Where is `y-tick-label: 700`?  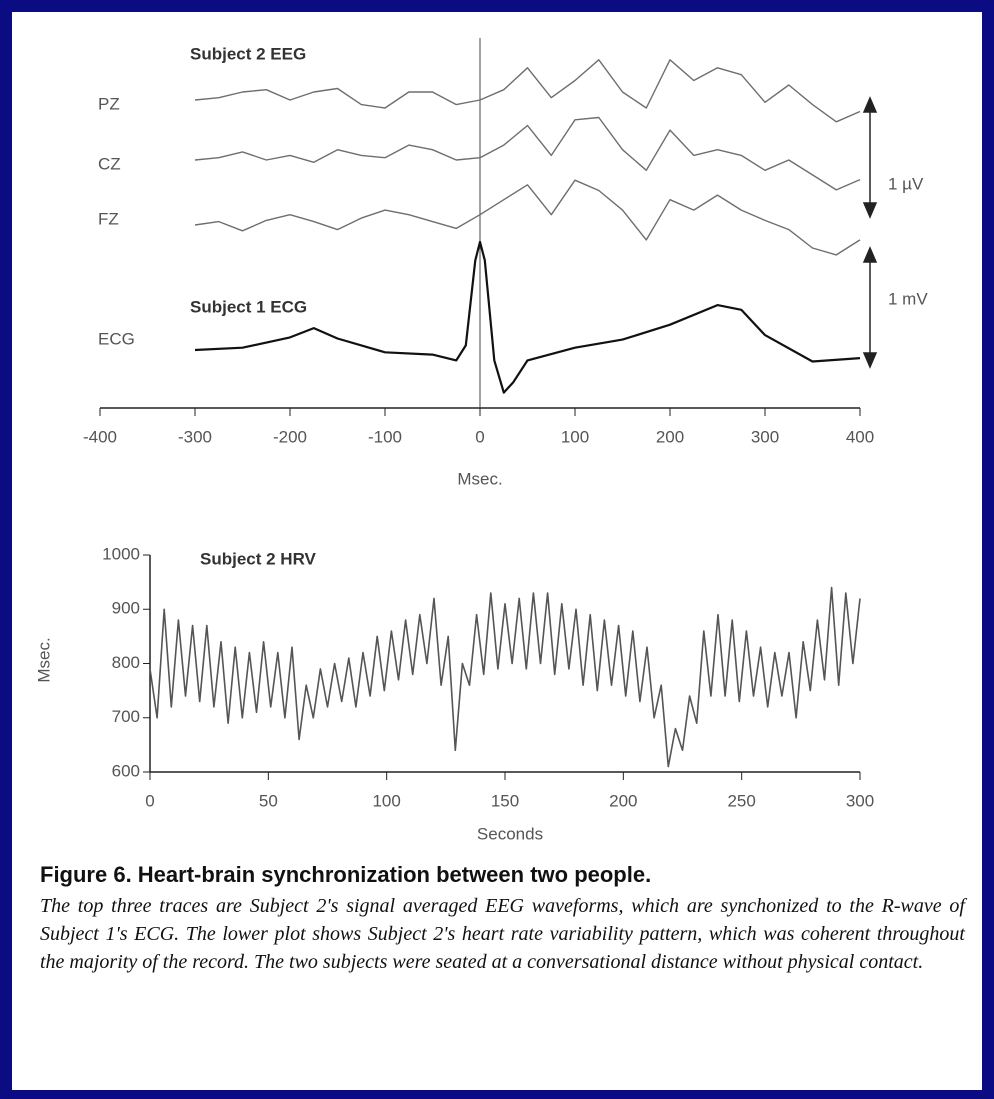
y-tick-label: 700 is located at coordinates (126, 716).